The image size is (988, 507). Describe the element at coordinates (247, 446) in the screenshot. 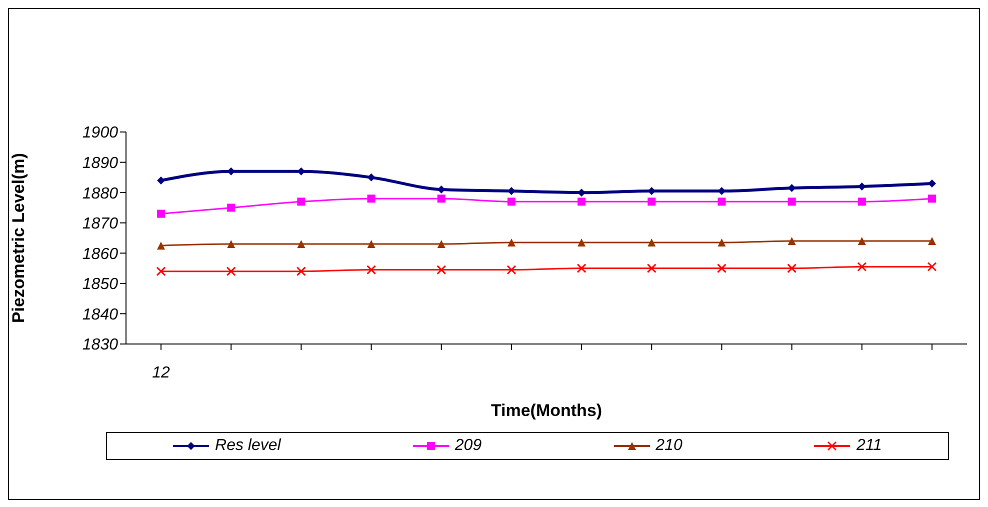

I see `legend-label: Res level` at that location.